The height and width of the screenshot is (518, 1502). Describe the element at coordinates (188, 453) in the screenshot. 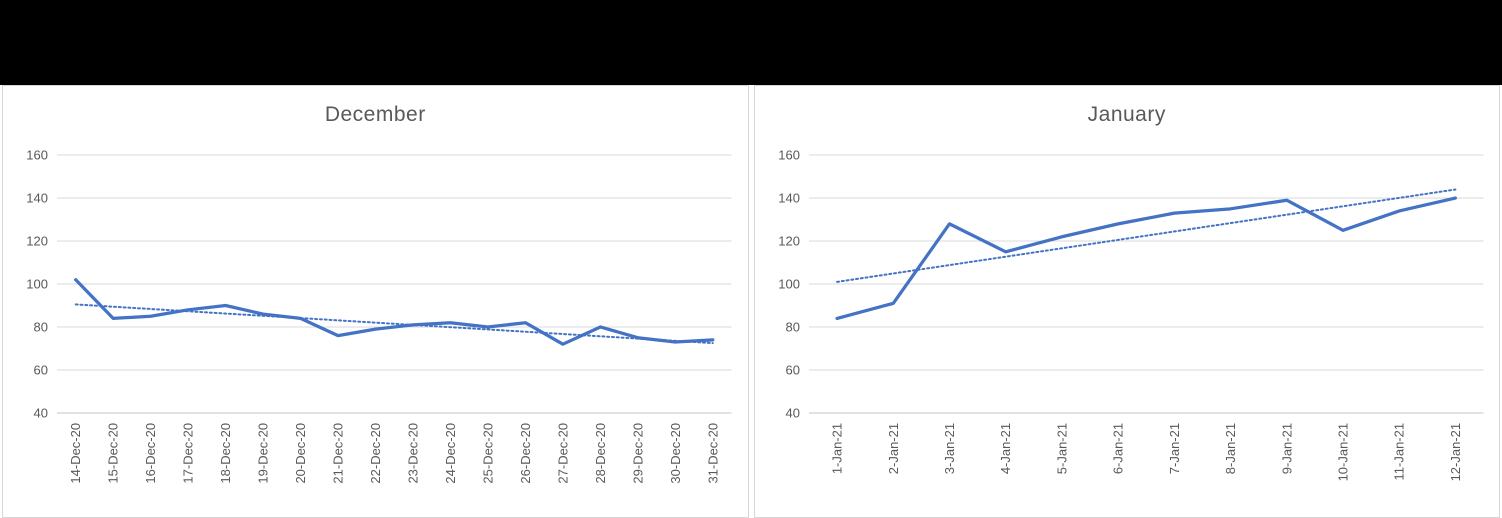

I see `x-tick-label: 17-Dec-20` at that location.